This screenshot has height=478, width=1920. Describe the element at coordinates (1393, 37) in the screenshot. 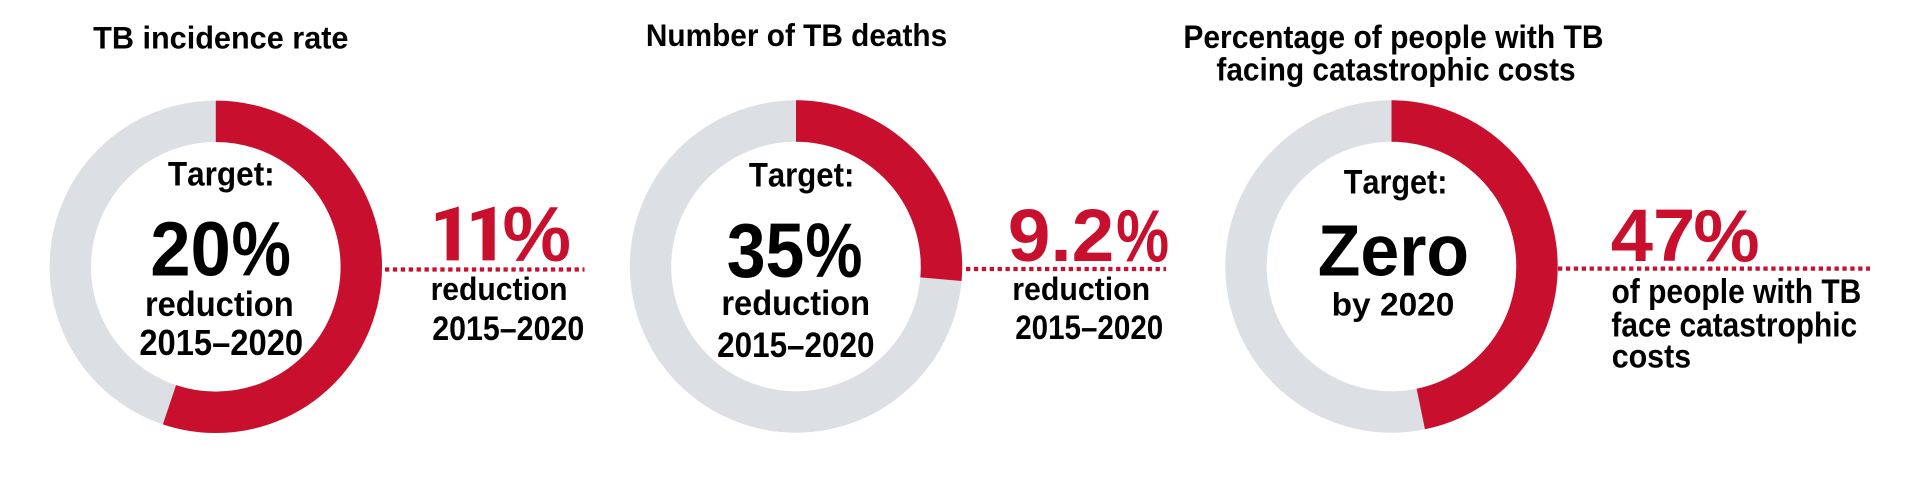

I see `svg-text: Percentage of people with TB` at that location.